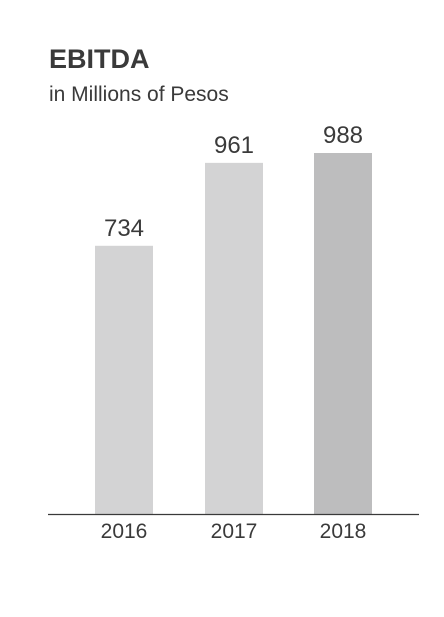 The height and width of the screenshot is (617, 444). I want to click on chart-subtitle: in Millions of Pesos, so click(139, 94).